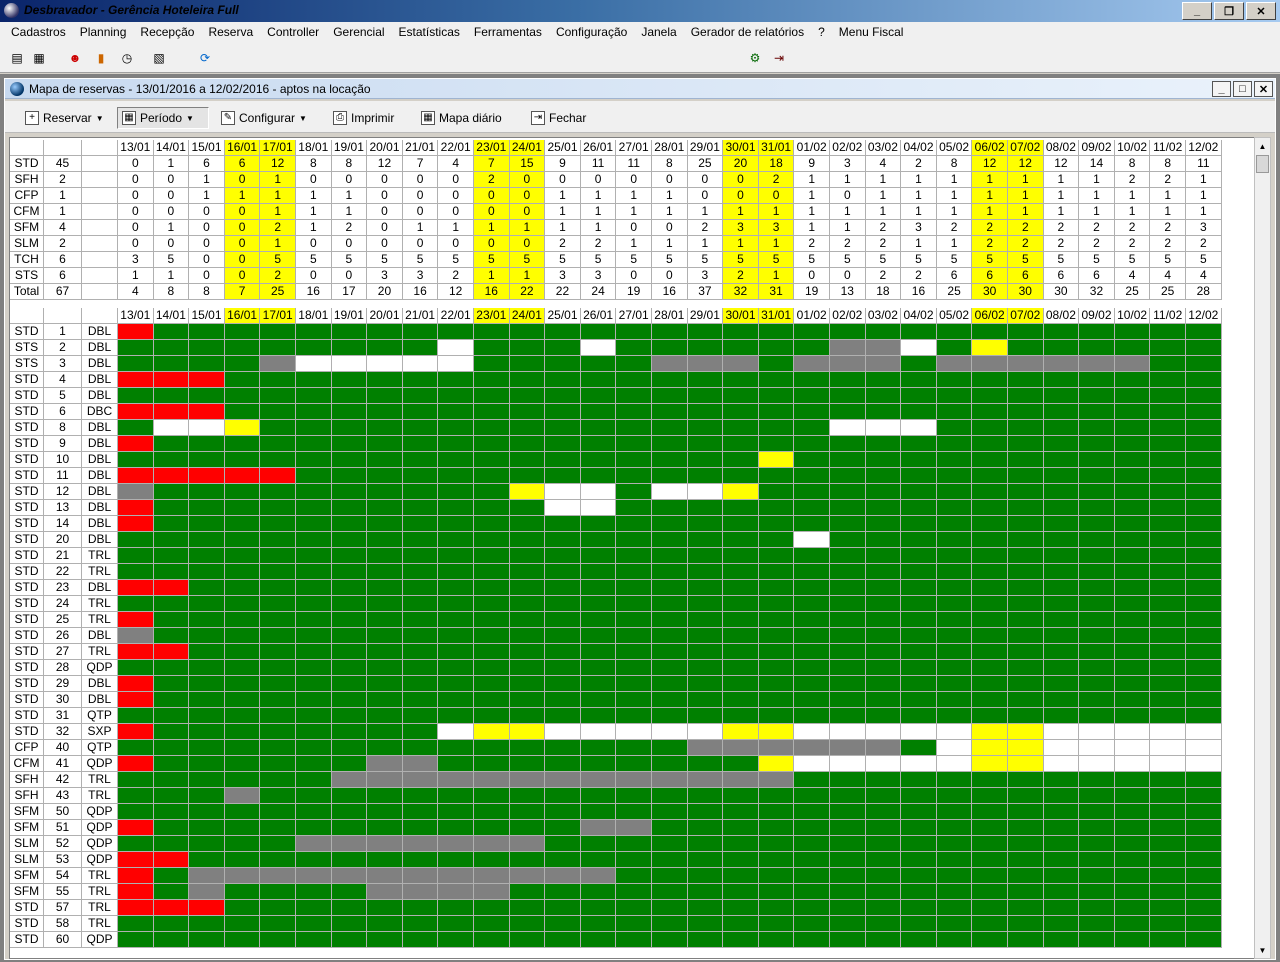  I want to click on summary-date-03/02: 03/02, so click(883, 148).